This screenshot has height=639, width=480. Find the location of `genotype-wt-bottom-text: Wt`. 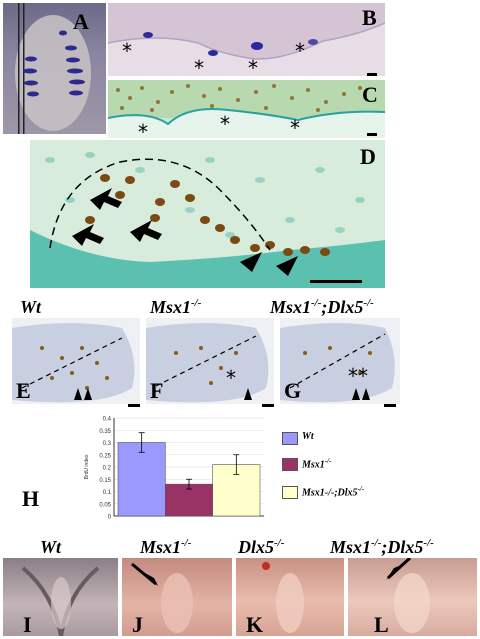

genotype-wt-bottom-text: Wt is located at coordinates (51, 547).